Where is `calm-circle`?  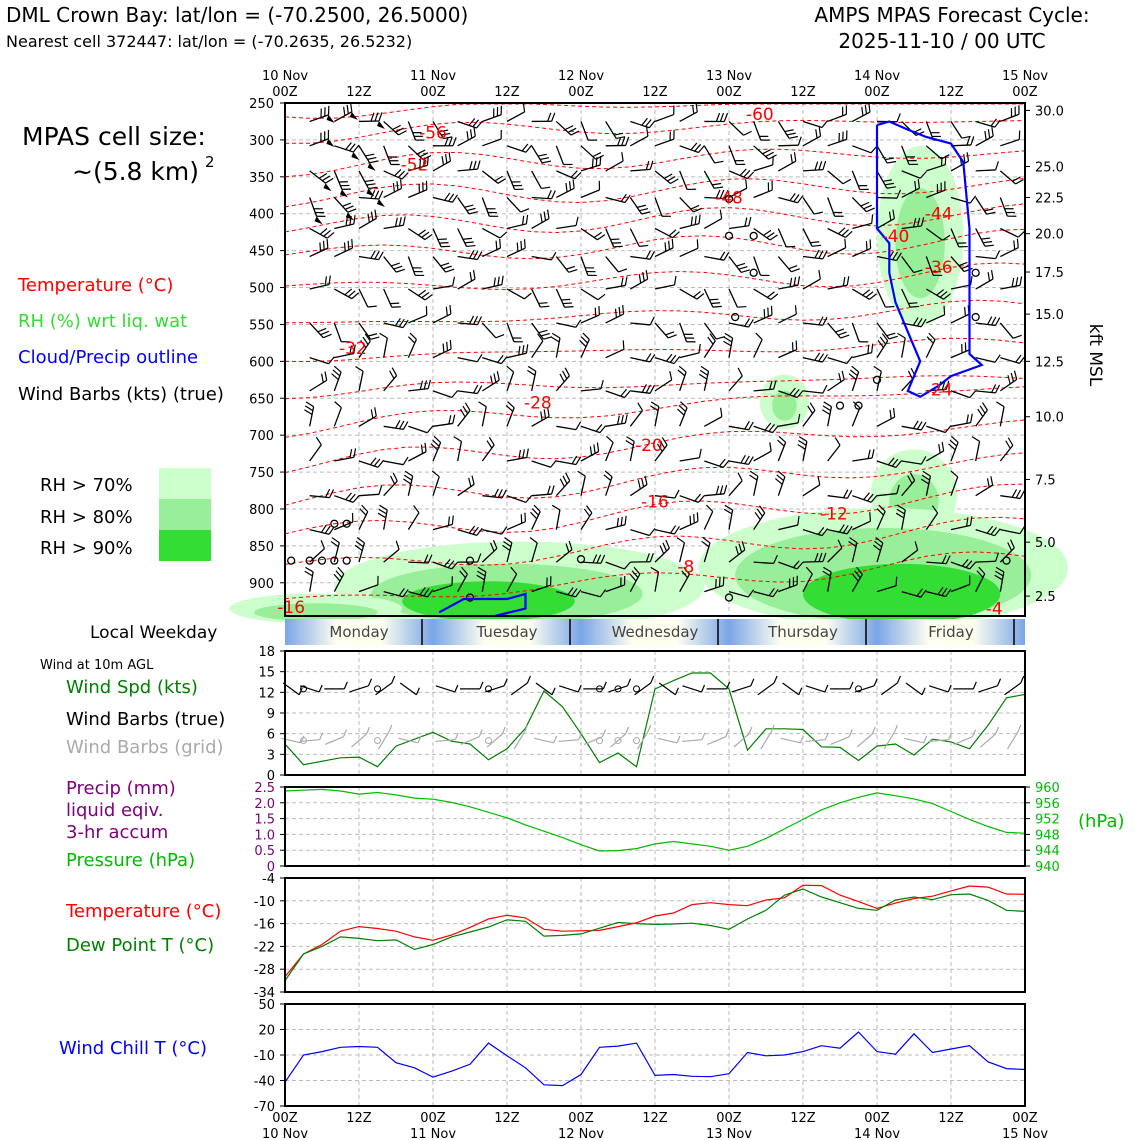 calm-circle is located at coordinates (735, 317).